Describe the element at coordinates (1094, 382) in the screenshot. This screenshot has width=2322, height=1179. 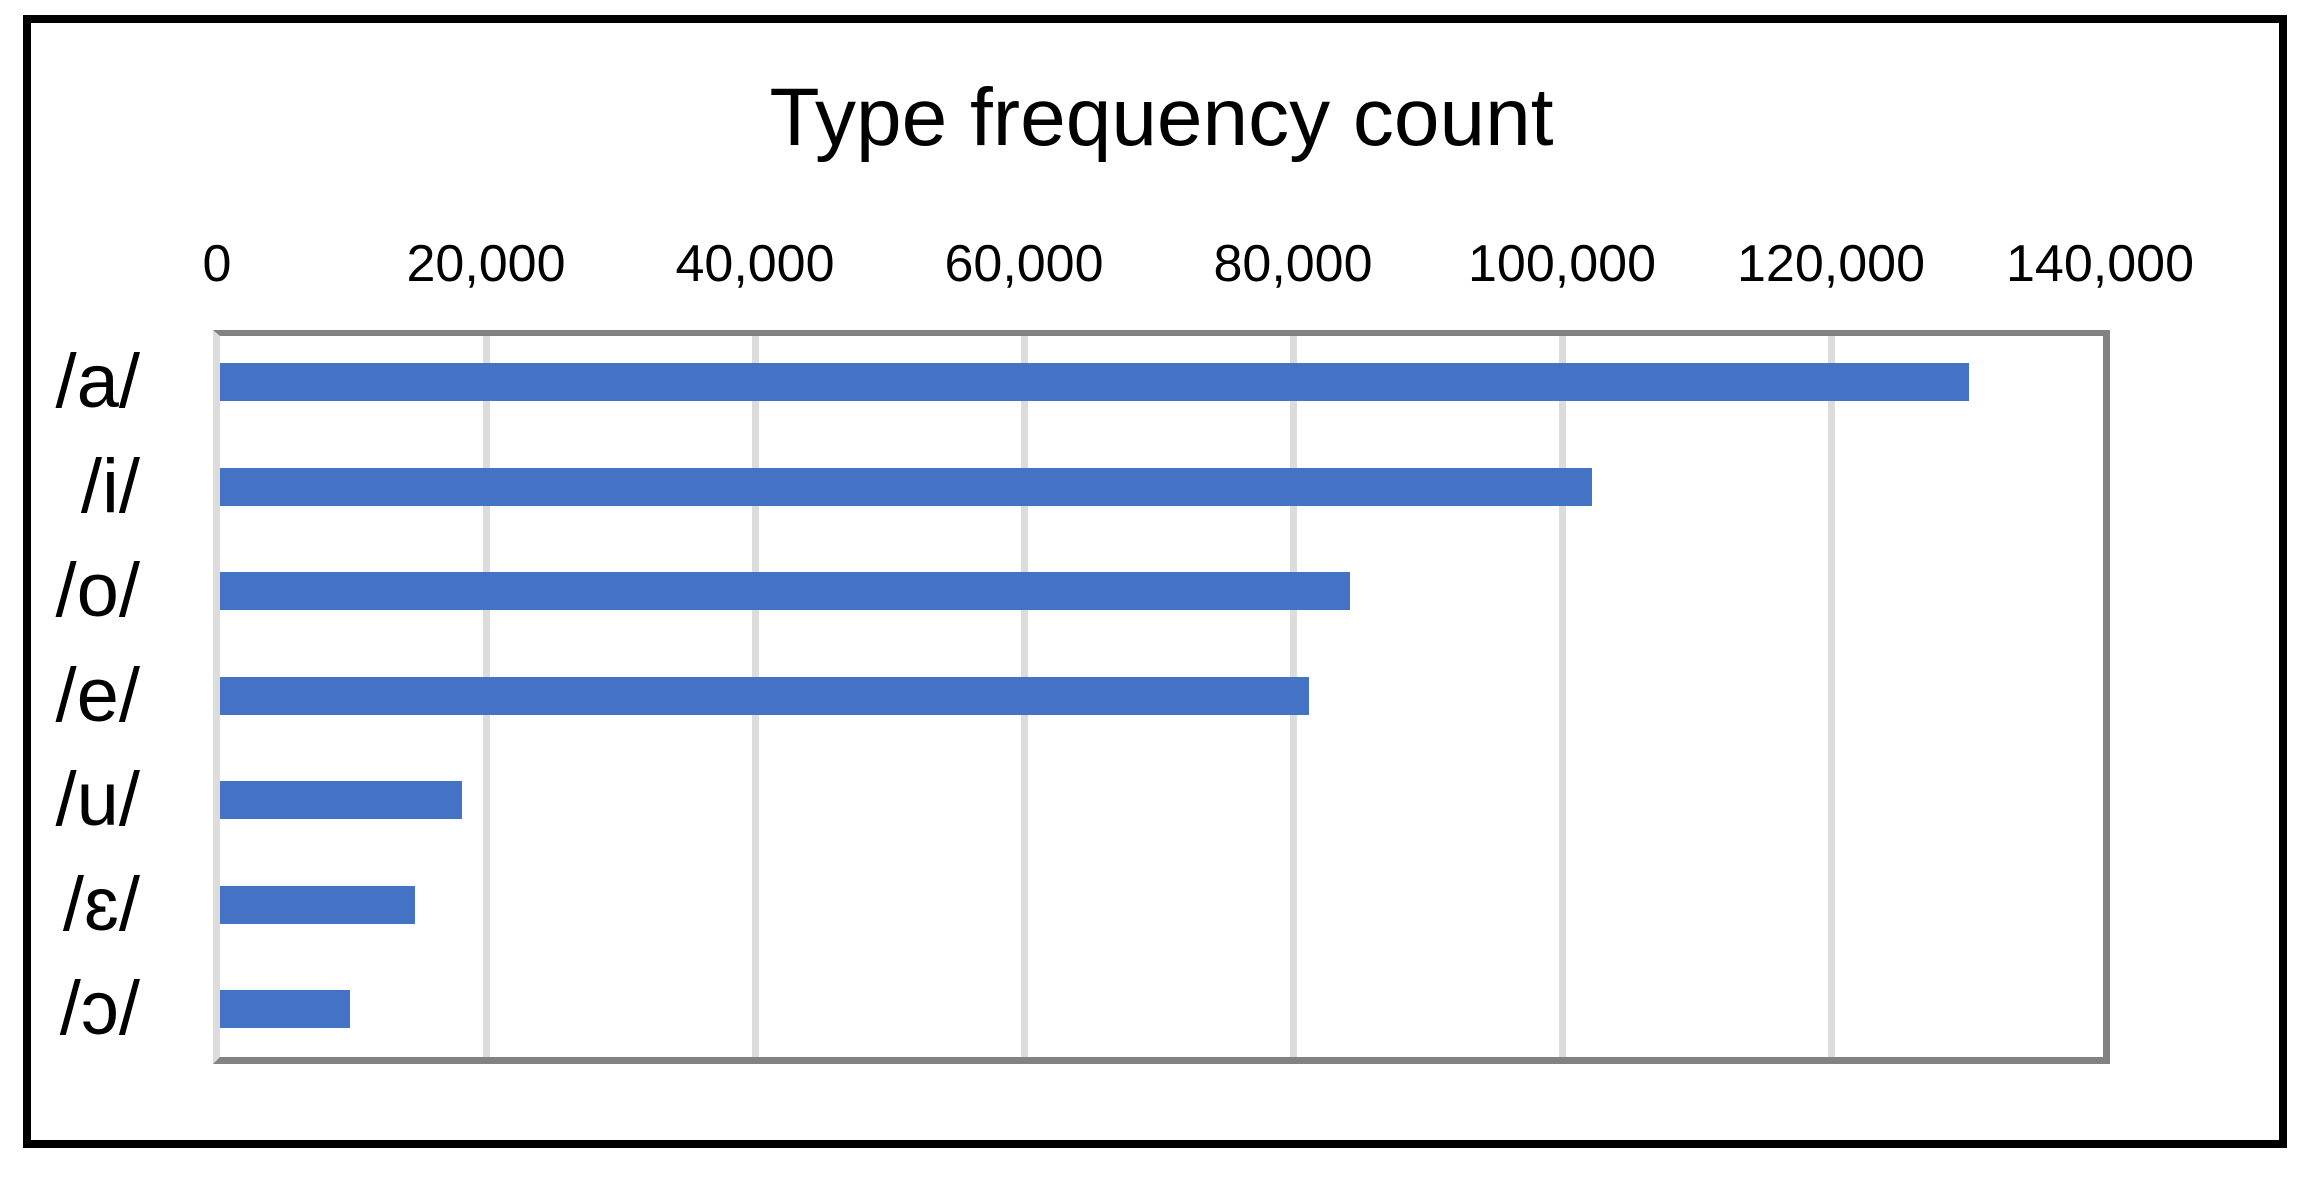
I see `bar-a` at that location.